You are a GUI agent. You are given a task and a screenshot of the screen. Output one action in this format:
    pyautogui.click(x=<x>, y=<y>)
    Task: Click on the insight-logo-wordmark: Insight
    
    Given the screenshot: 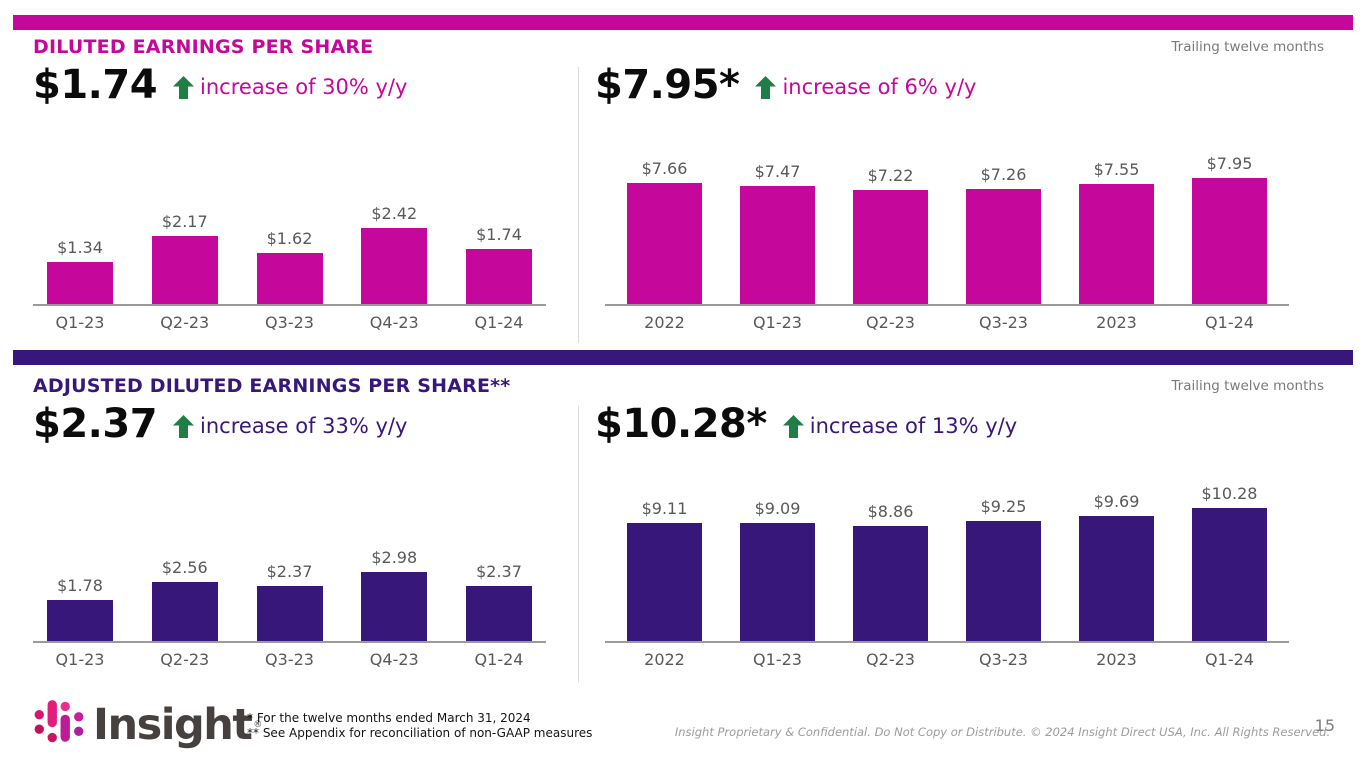 What is the action you would take?
    pyautogui.click(x=173, y=725)
    